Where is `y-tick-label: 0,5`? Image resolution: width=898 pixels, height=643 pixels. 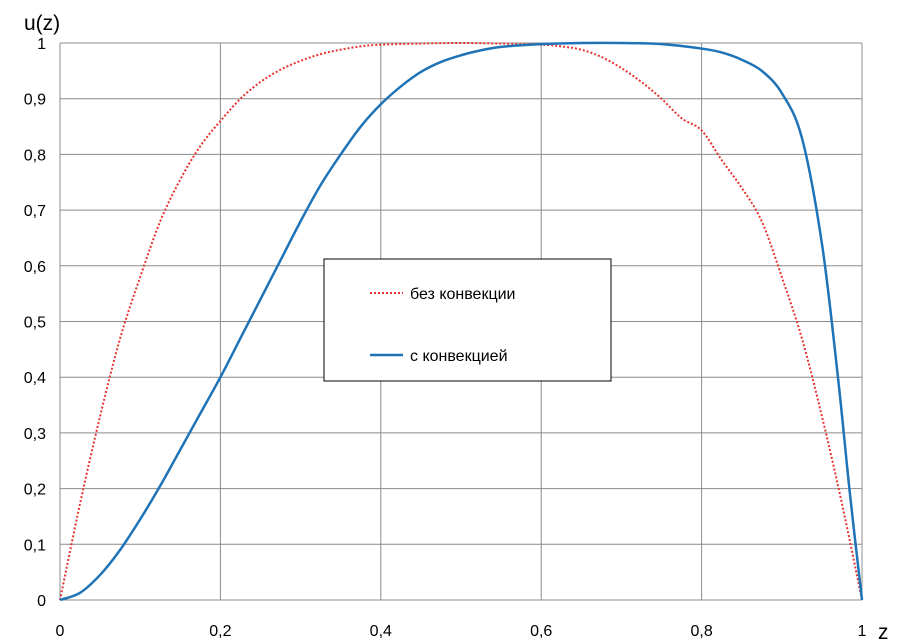
y-tick-label: 0,5 is located at coordinates (35, 323).